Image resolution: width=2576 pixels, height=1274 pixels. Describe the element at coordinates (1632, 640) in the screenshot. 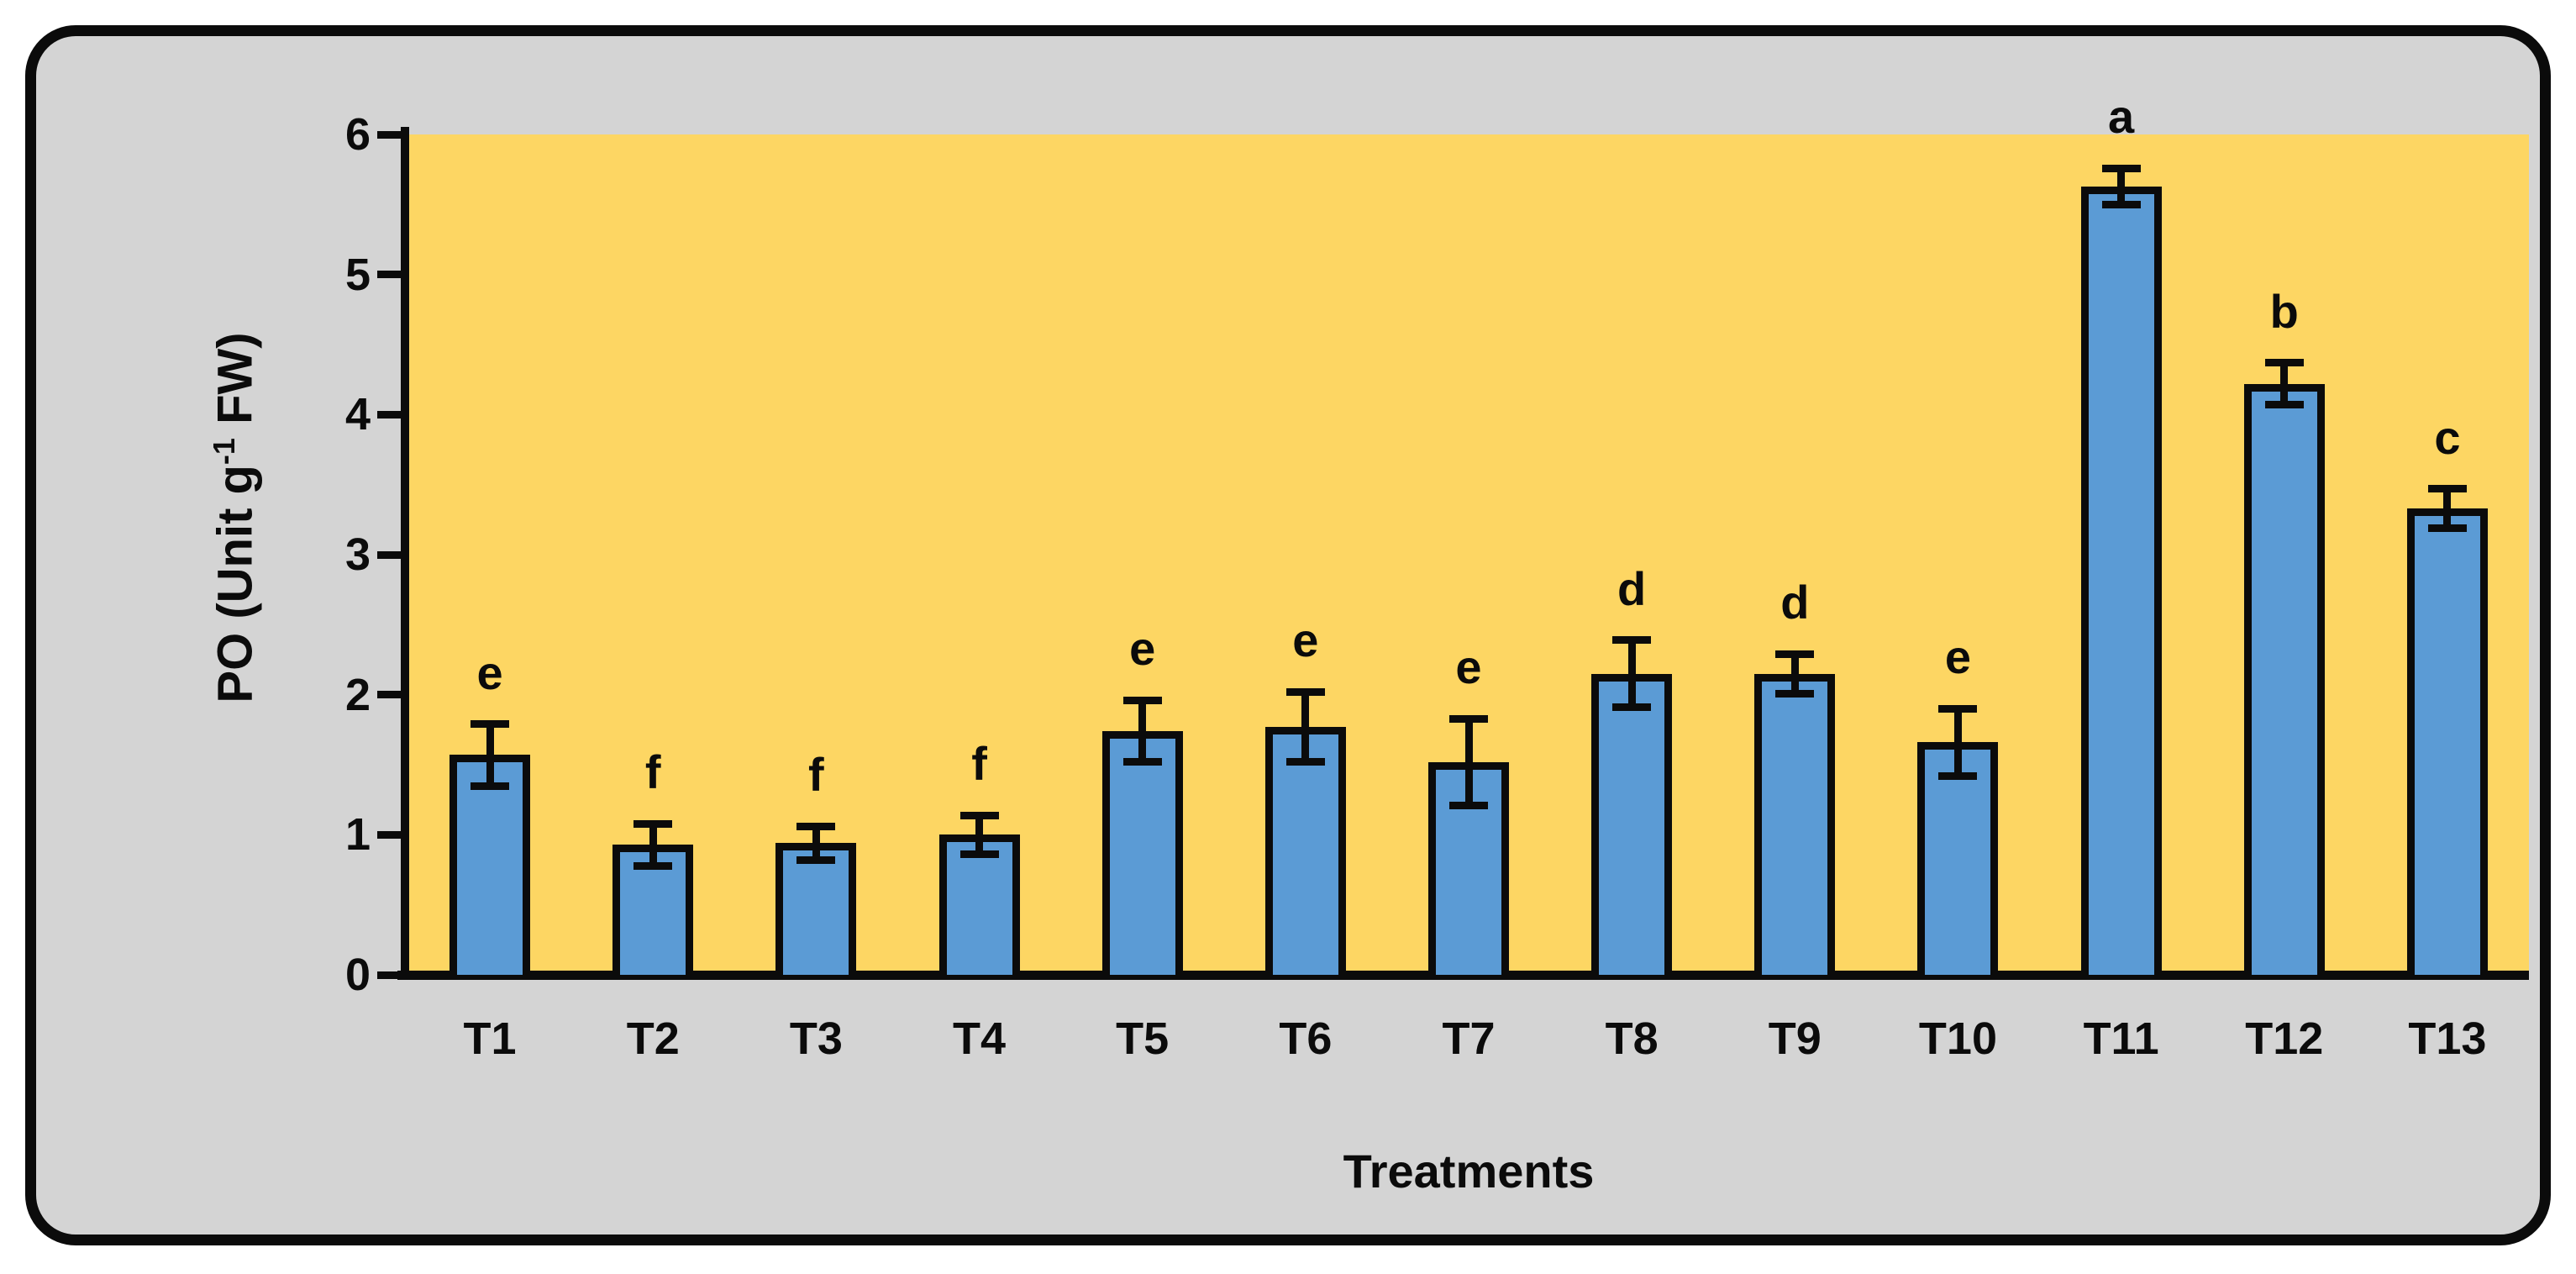

I see `error-bar-cap-top-T8` at that location.